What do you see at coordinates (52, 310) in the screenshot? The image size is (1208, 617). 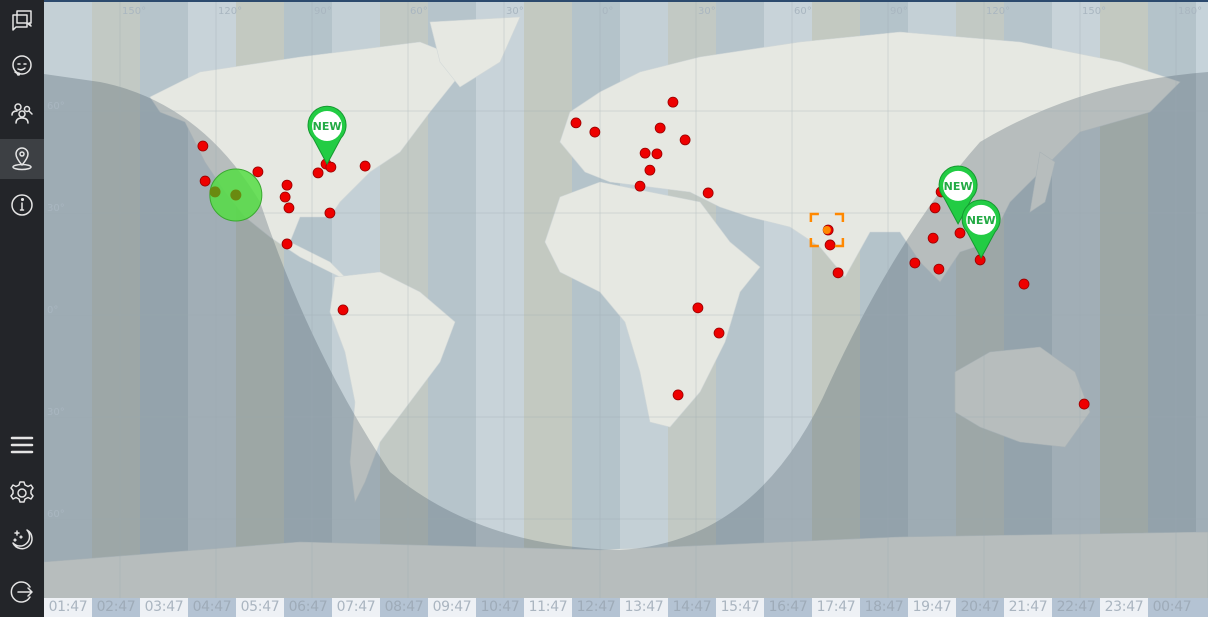 I see `latitude-label: 0°` at bounding box center [52, 310].